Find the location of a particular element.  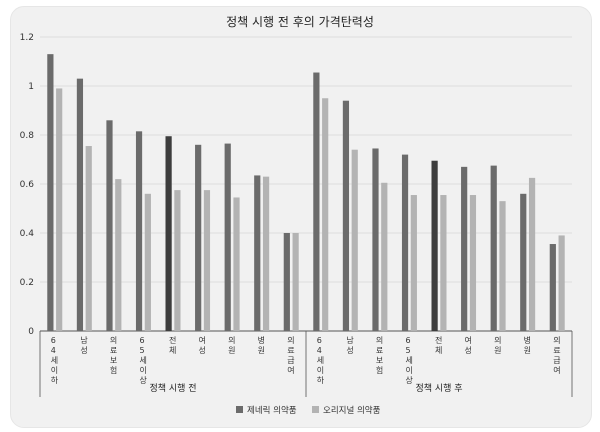

y-axis-ticks: 0 0.2 0.4 0.6 0.8 1 1.2 is located at coordinates (27, 185).